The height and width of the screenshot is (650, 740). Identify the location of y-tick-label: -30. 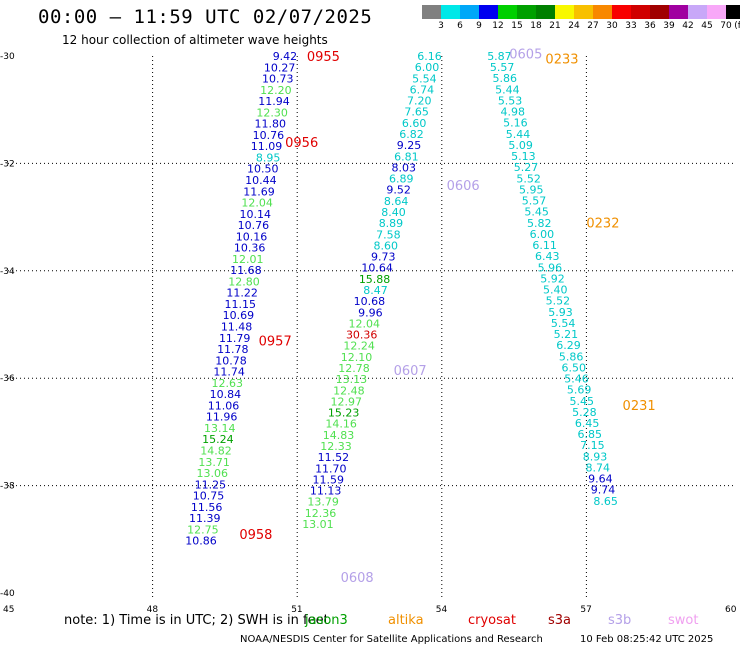
(7, 57).